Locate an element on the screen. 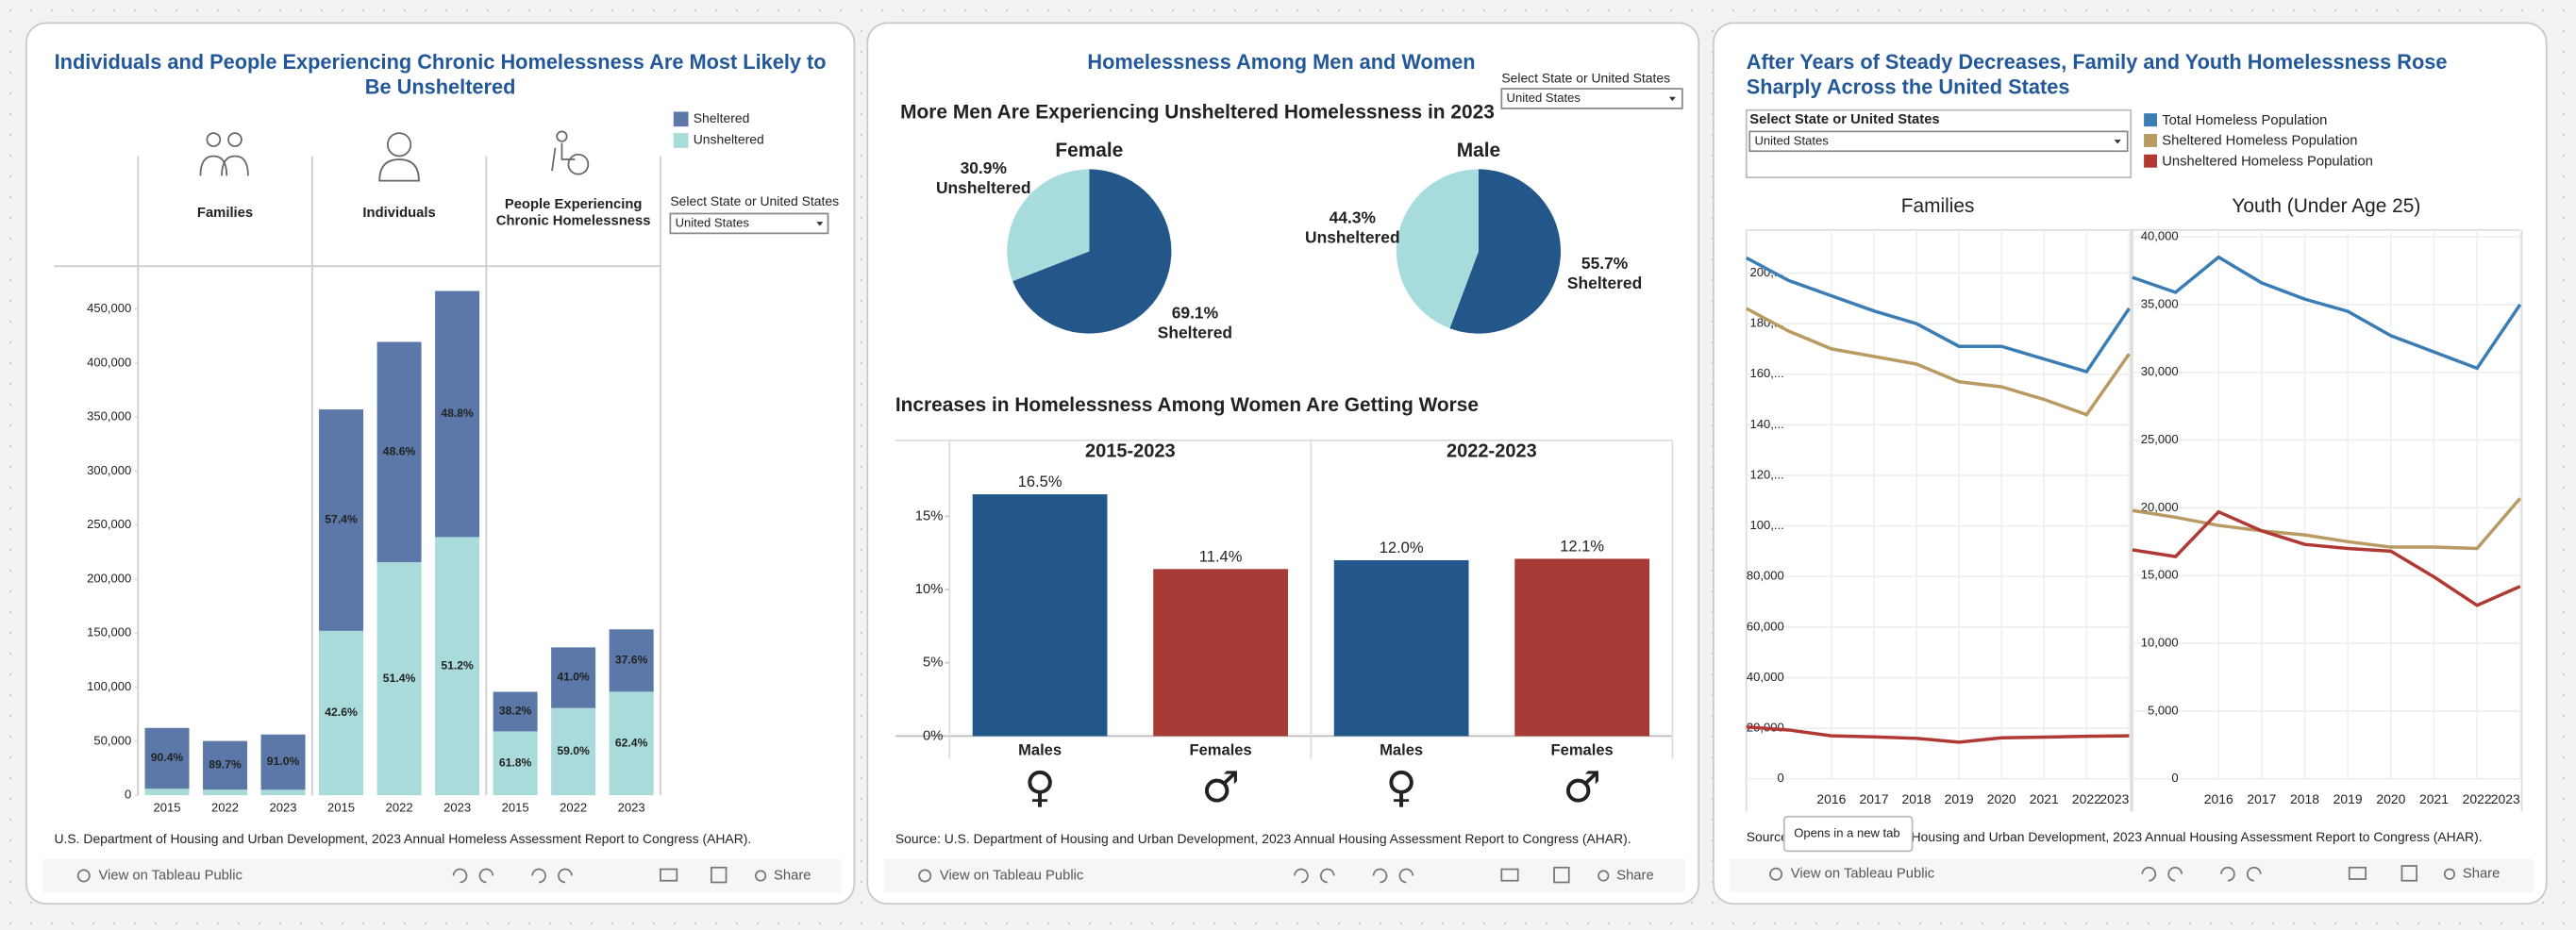  segment-label: 42.6% is located at coordinates (341, 712).